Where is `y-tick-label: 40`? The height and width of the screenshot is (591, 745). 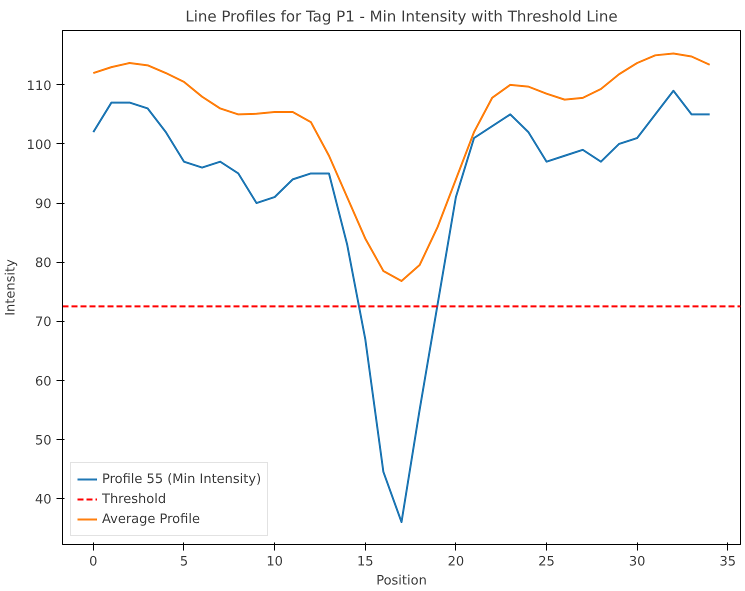 y-tick-label: 40 is located at coordinates (43, 500).